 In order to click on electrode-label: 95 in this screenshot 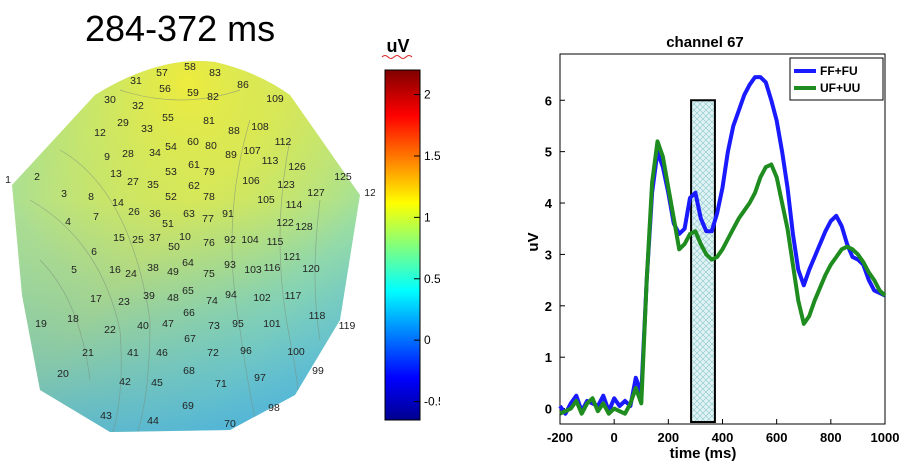, I will do `click(238, 324)`.